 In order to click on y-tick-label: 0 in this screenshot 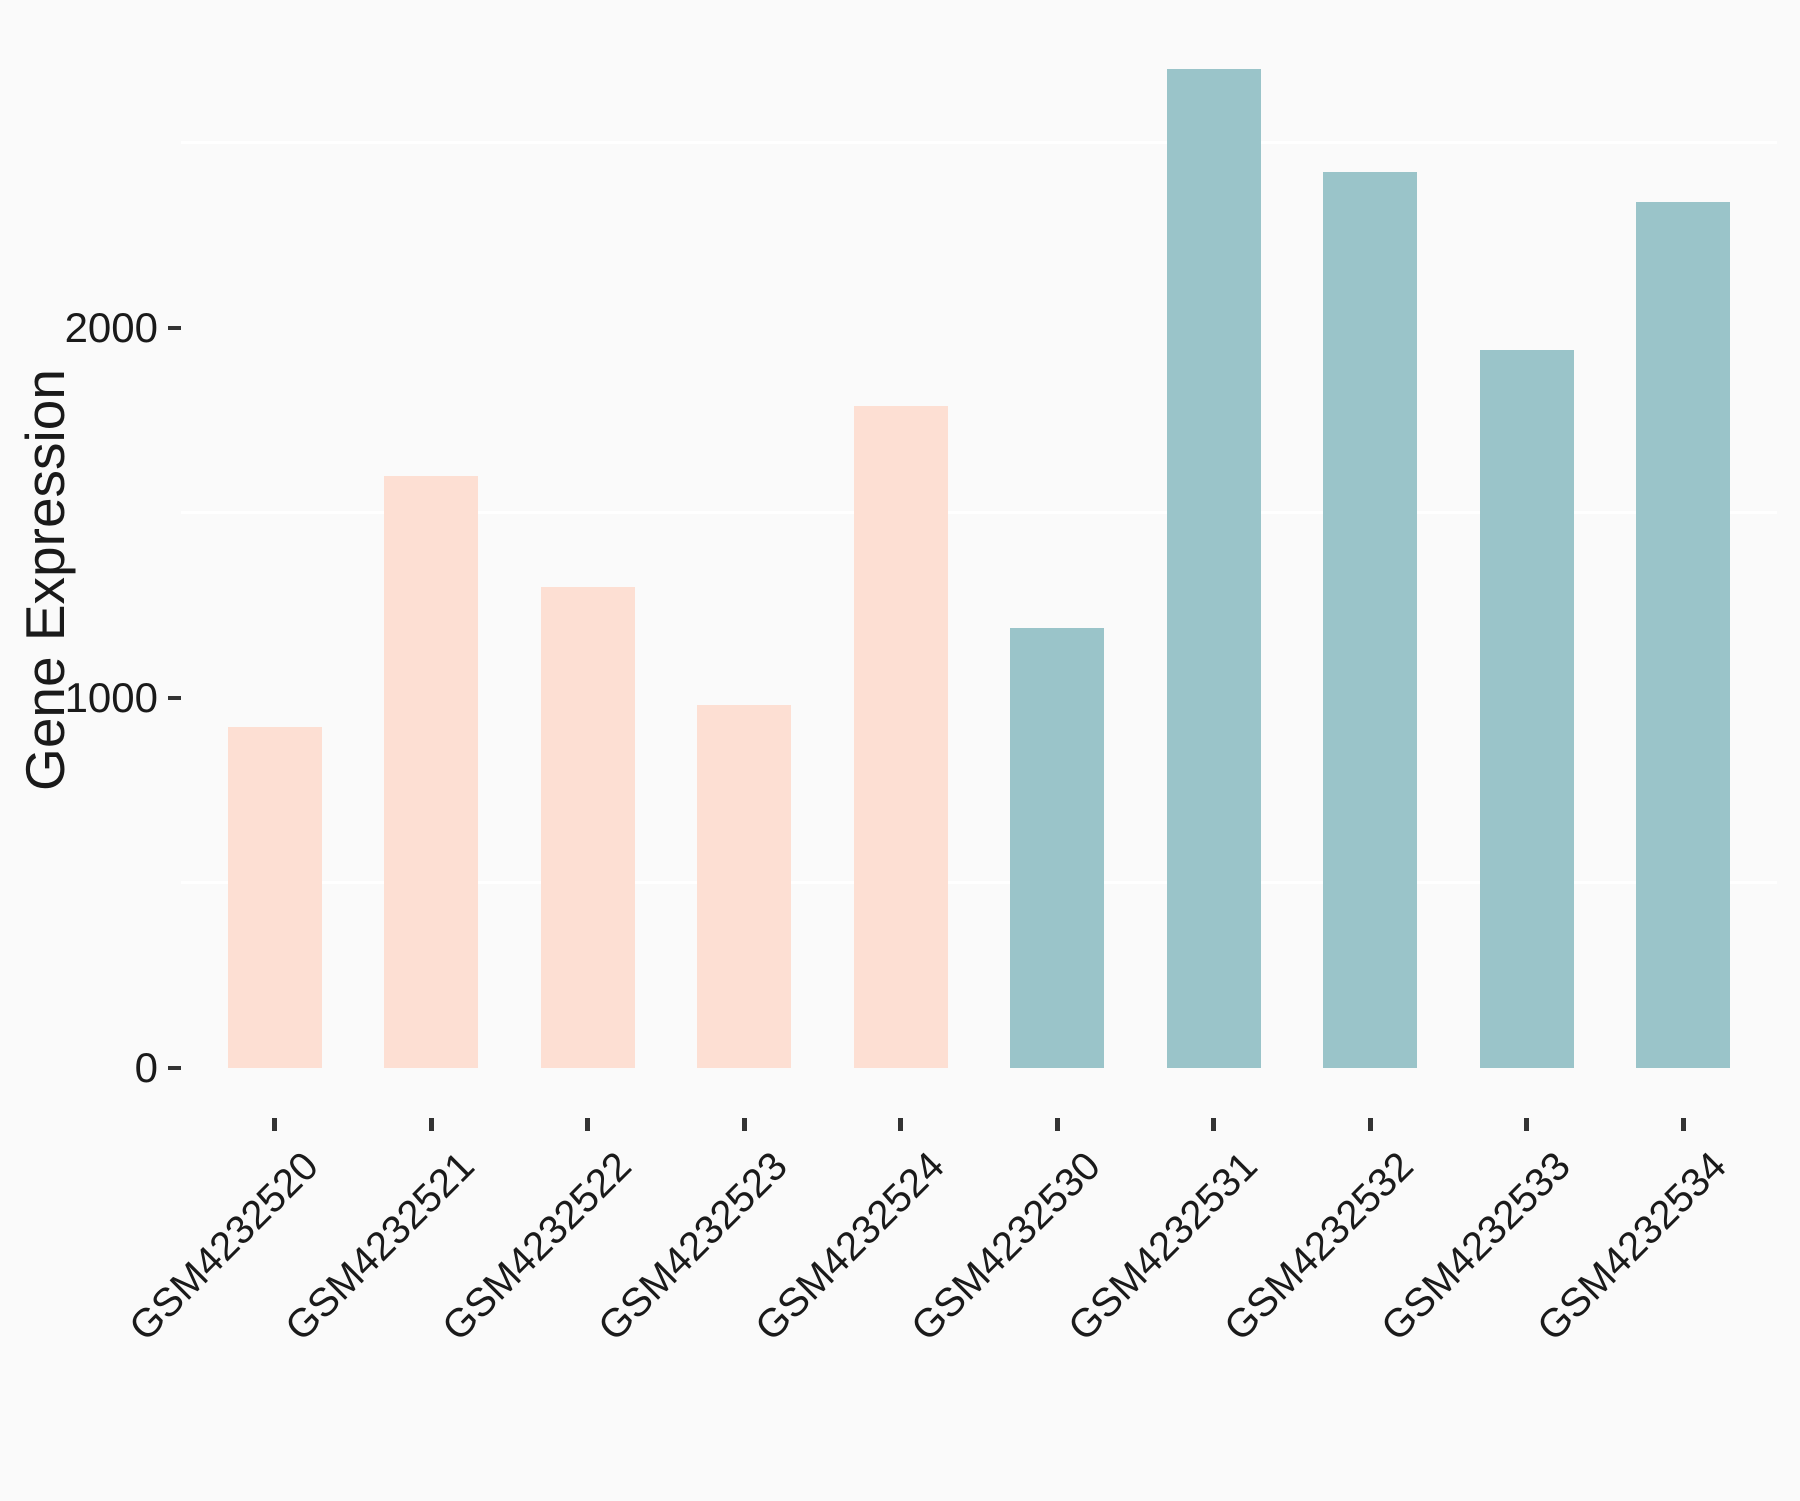, I will do `click(146, 1067)`.